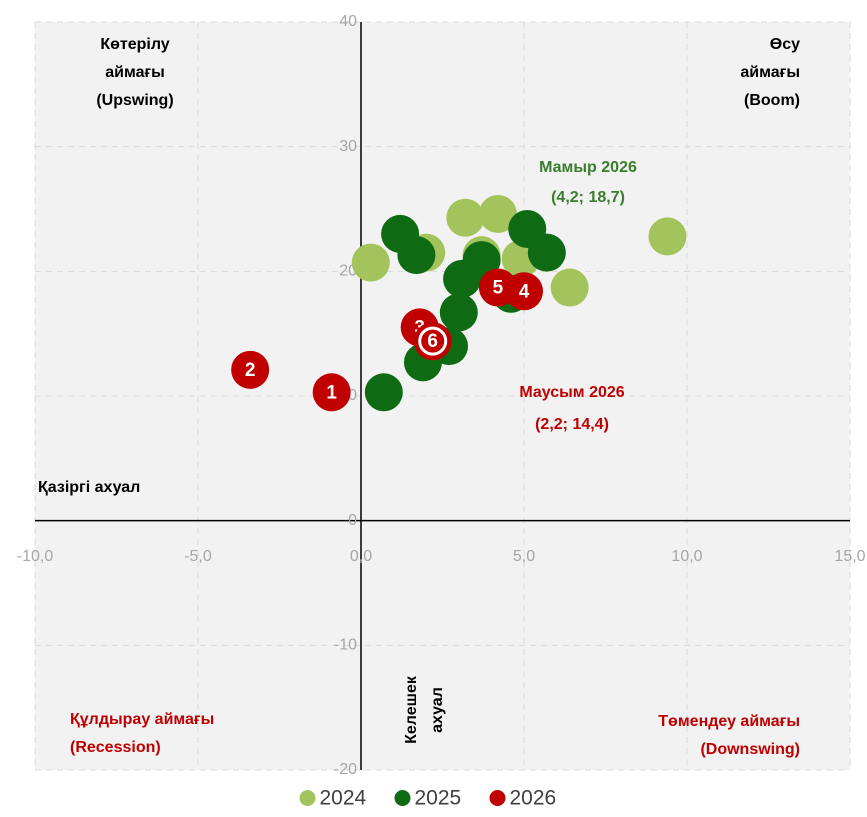 This screenshot has height=817, width=867. What do you see at coordinates (438, 798) in the screenshot?
I see `legend-label: 2025` at bounding box center [438, 798].